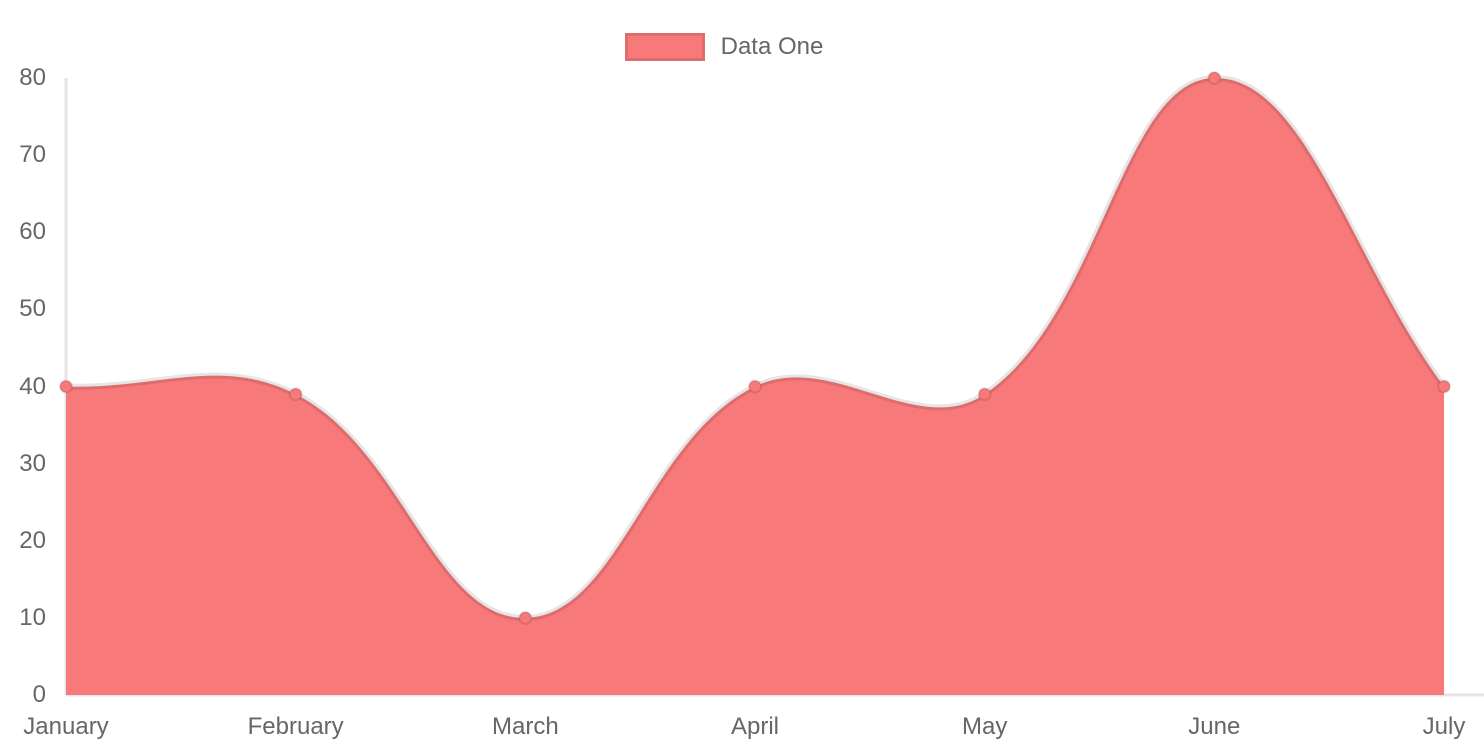 The width and height of the screenshot is (1484, 756). I want to click on legend-item-data-one: Data One, so click(724, 47).